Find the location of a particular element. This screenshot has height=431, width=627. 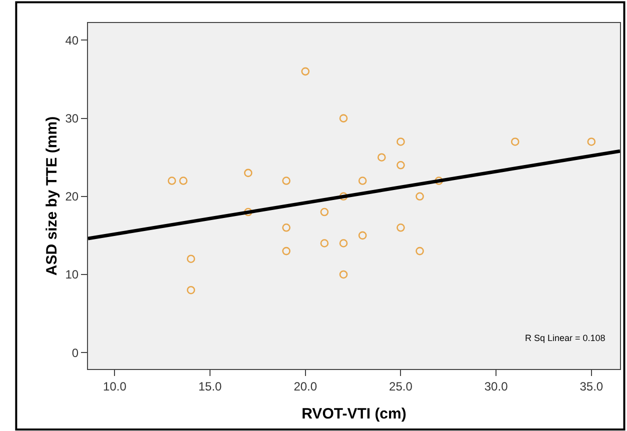

x-tick-label: 30.0 is located at coordinates (496, 386).